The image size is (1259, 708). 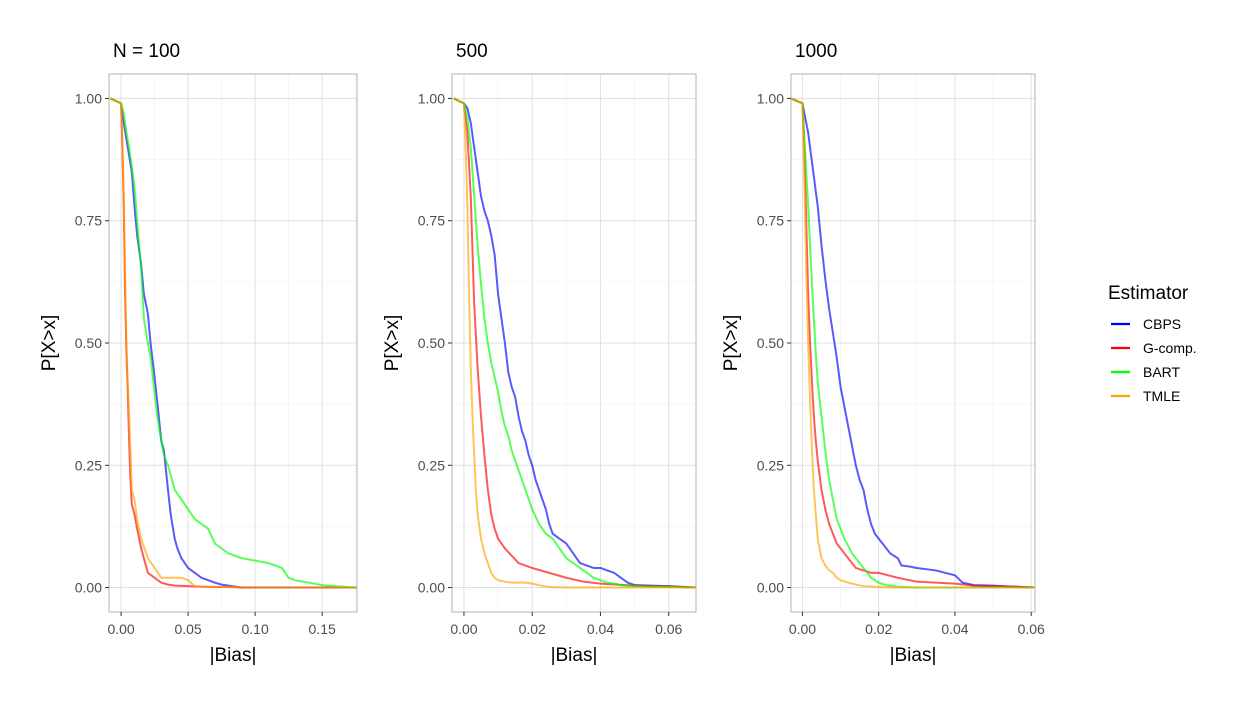 I want to click on legend-title: Estimator, so click(x=1148, y=293).